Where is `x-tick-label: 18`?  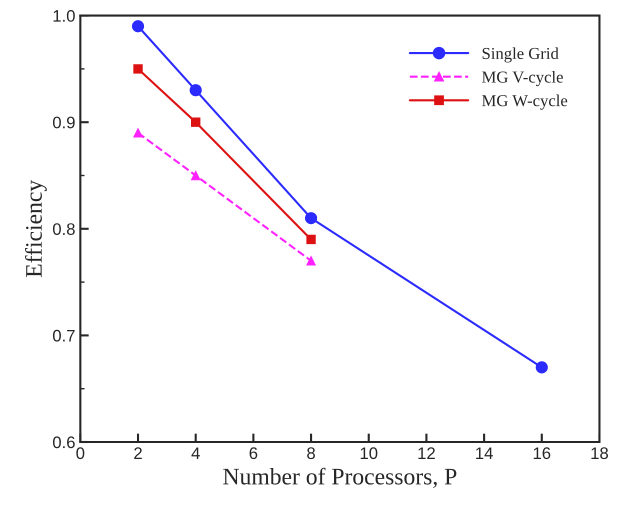
x-tick-label: 18 is located at coordinates (599, 453).